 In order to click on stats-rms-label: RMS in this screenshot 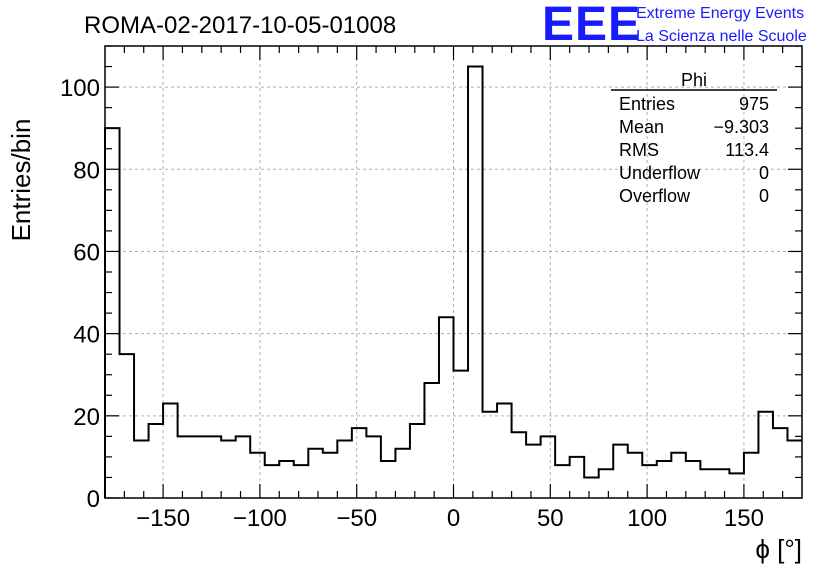, I will do `click(639, 150)`.